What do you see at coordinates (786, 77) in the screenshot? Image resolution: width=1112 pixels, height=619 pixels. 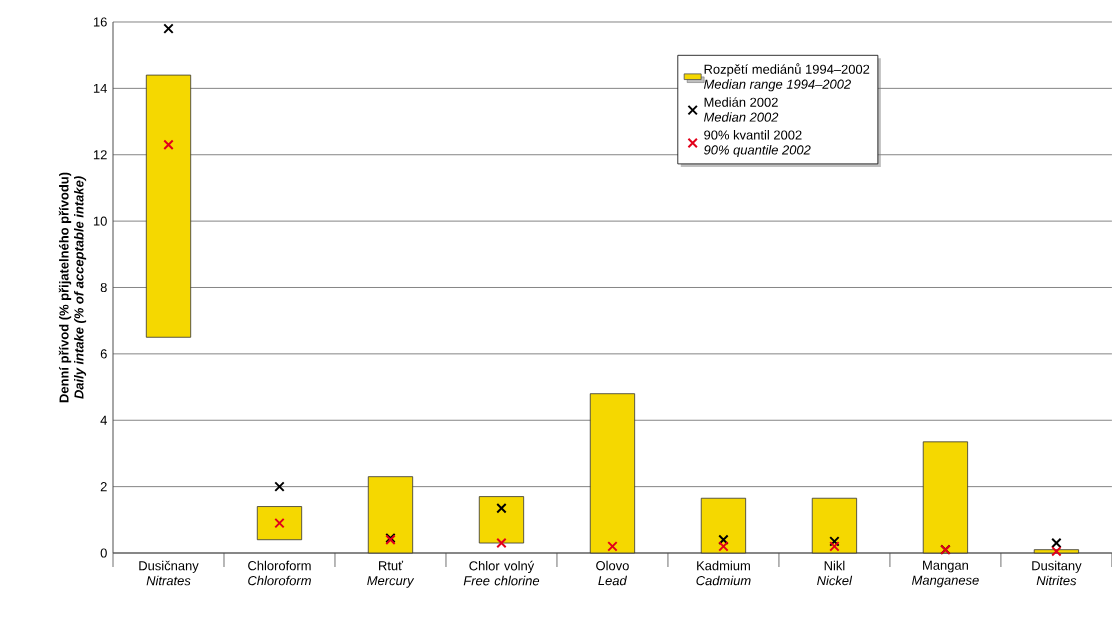 I see `legend-label: Rozpětí mediánů 1994–2002 Median range 1994–2002` at bounding box center [786, 77].